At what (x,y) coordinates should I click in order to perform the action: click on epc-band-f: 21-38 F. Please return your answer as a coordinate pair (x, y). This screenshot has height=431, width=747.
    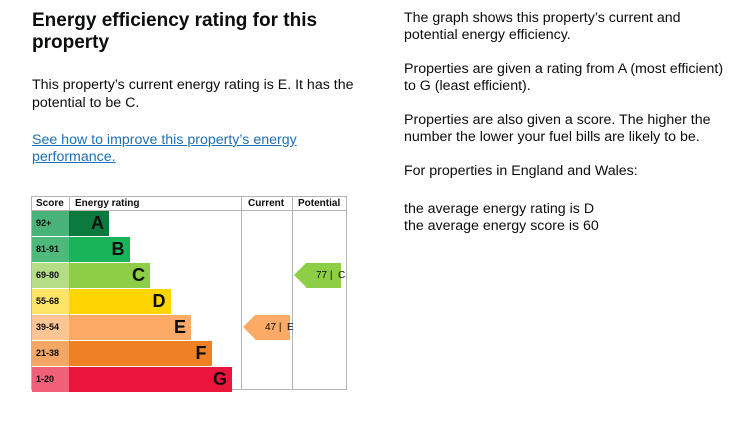
    Looking at the image, I should click on (136, 353).